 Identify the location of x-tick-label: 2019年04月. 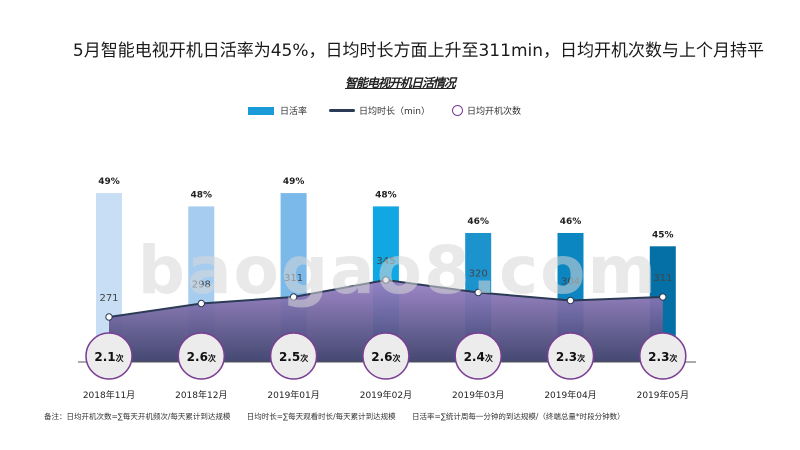
(570, 395).